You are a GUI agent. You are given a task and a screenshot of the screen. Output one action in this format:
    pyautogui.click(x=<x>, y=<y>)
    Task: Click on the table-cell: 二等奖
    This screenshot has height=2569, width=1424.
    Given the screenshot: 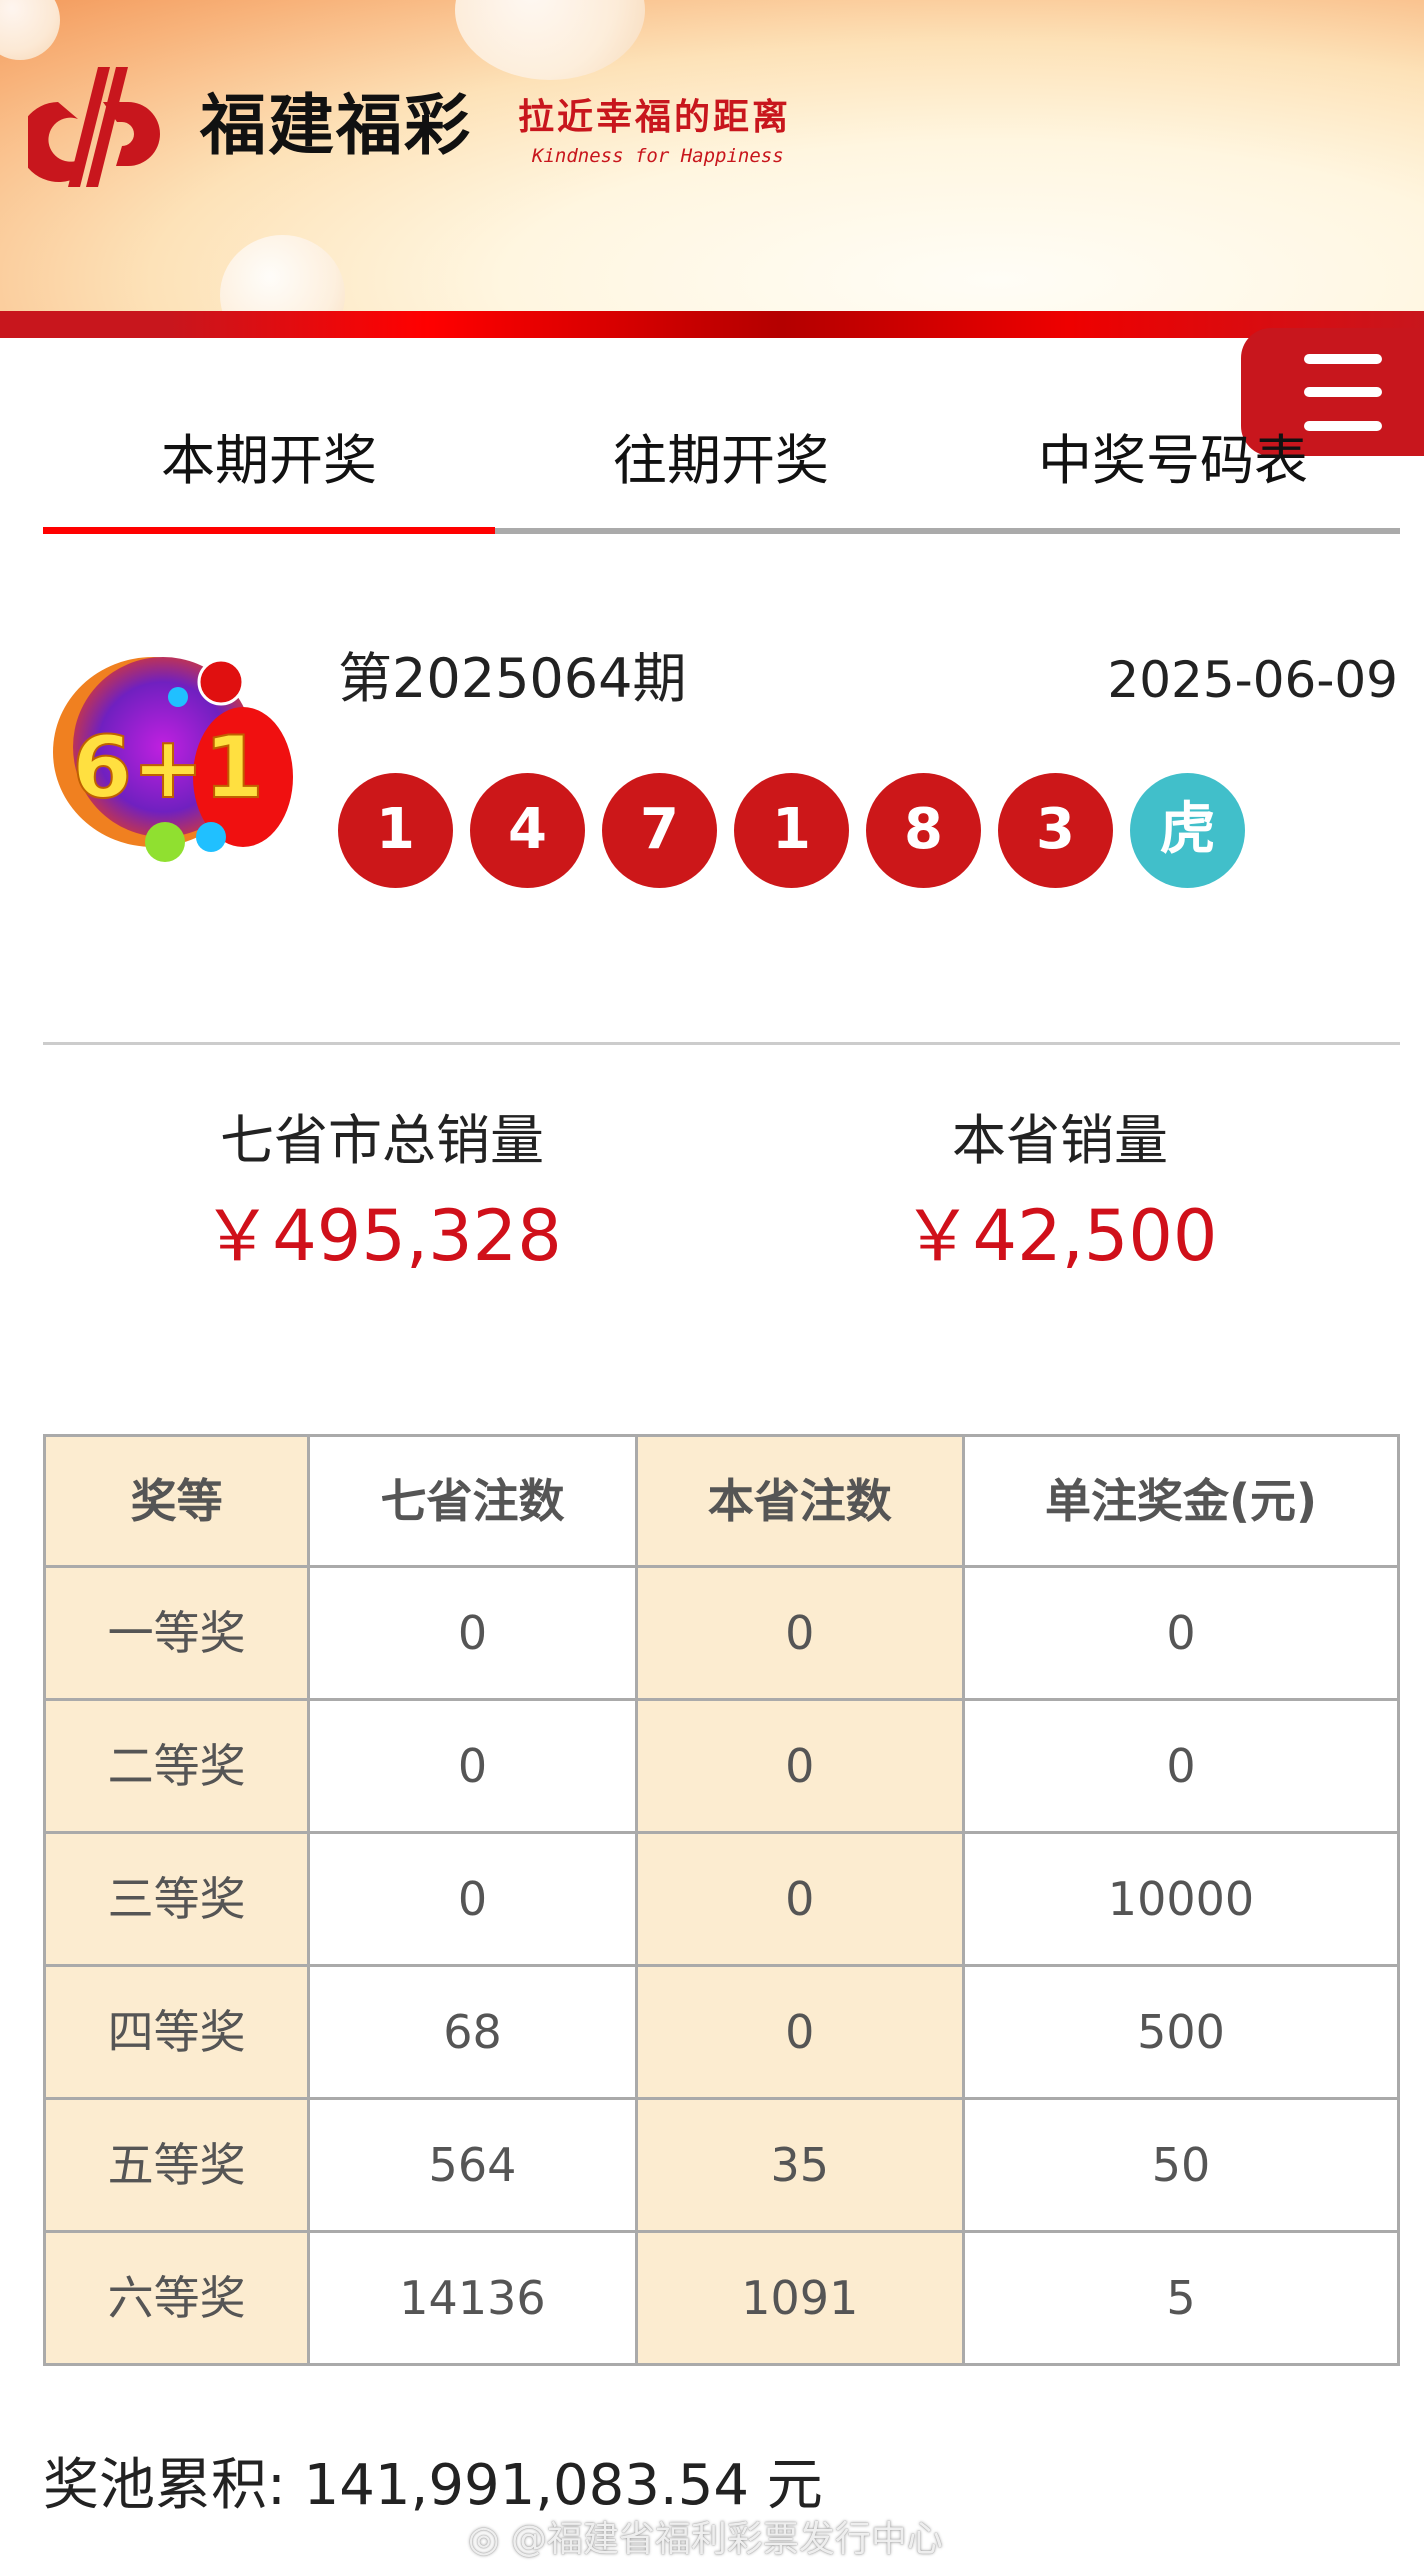 What is the action you would take?
    pyautogui.click(x=176, y=1766)
    